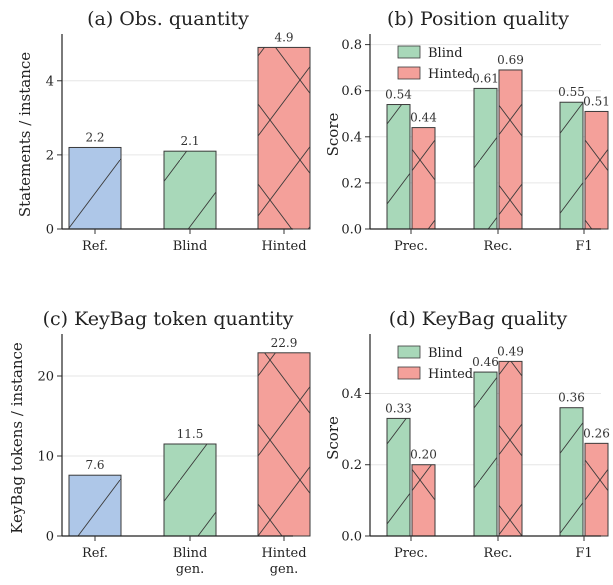 The height and width of the screenshot is (585, 613). Describe the element at coordinates (478, 319) in the screenshot. I see `panel-title: (d) KeyBag quality` at that location.